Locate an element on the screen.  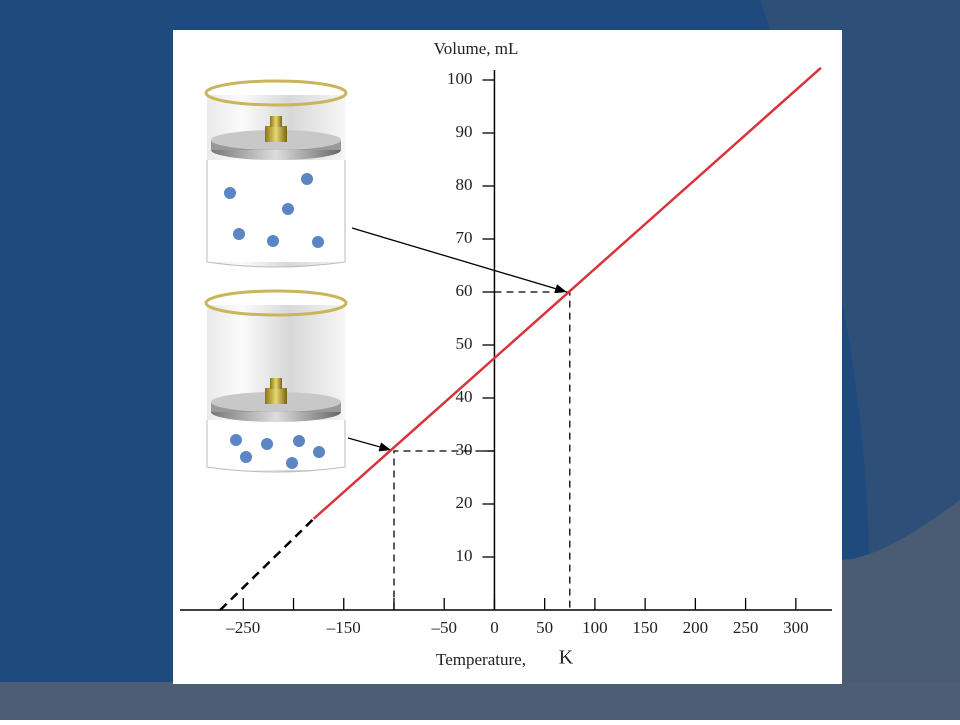
y-tick-label: 40 is located at coordinates (463, 396).